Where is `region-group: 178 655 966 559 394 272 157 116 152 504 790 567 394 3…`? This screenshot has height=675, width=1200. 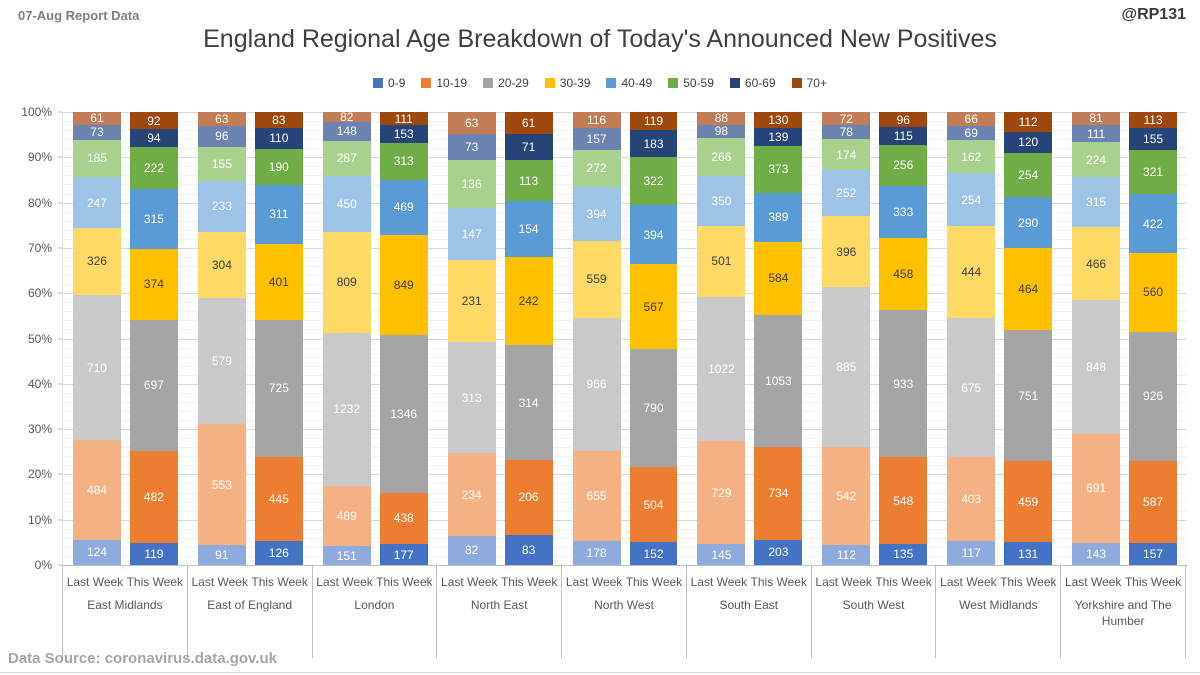 region-group: 178 655 966 559 394 272 157 116 152 504 790 567 394 3… is located at coordinates (625, 338).